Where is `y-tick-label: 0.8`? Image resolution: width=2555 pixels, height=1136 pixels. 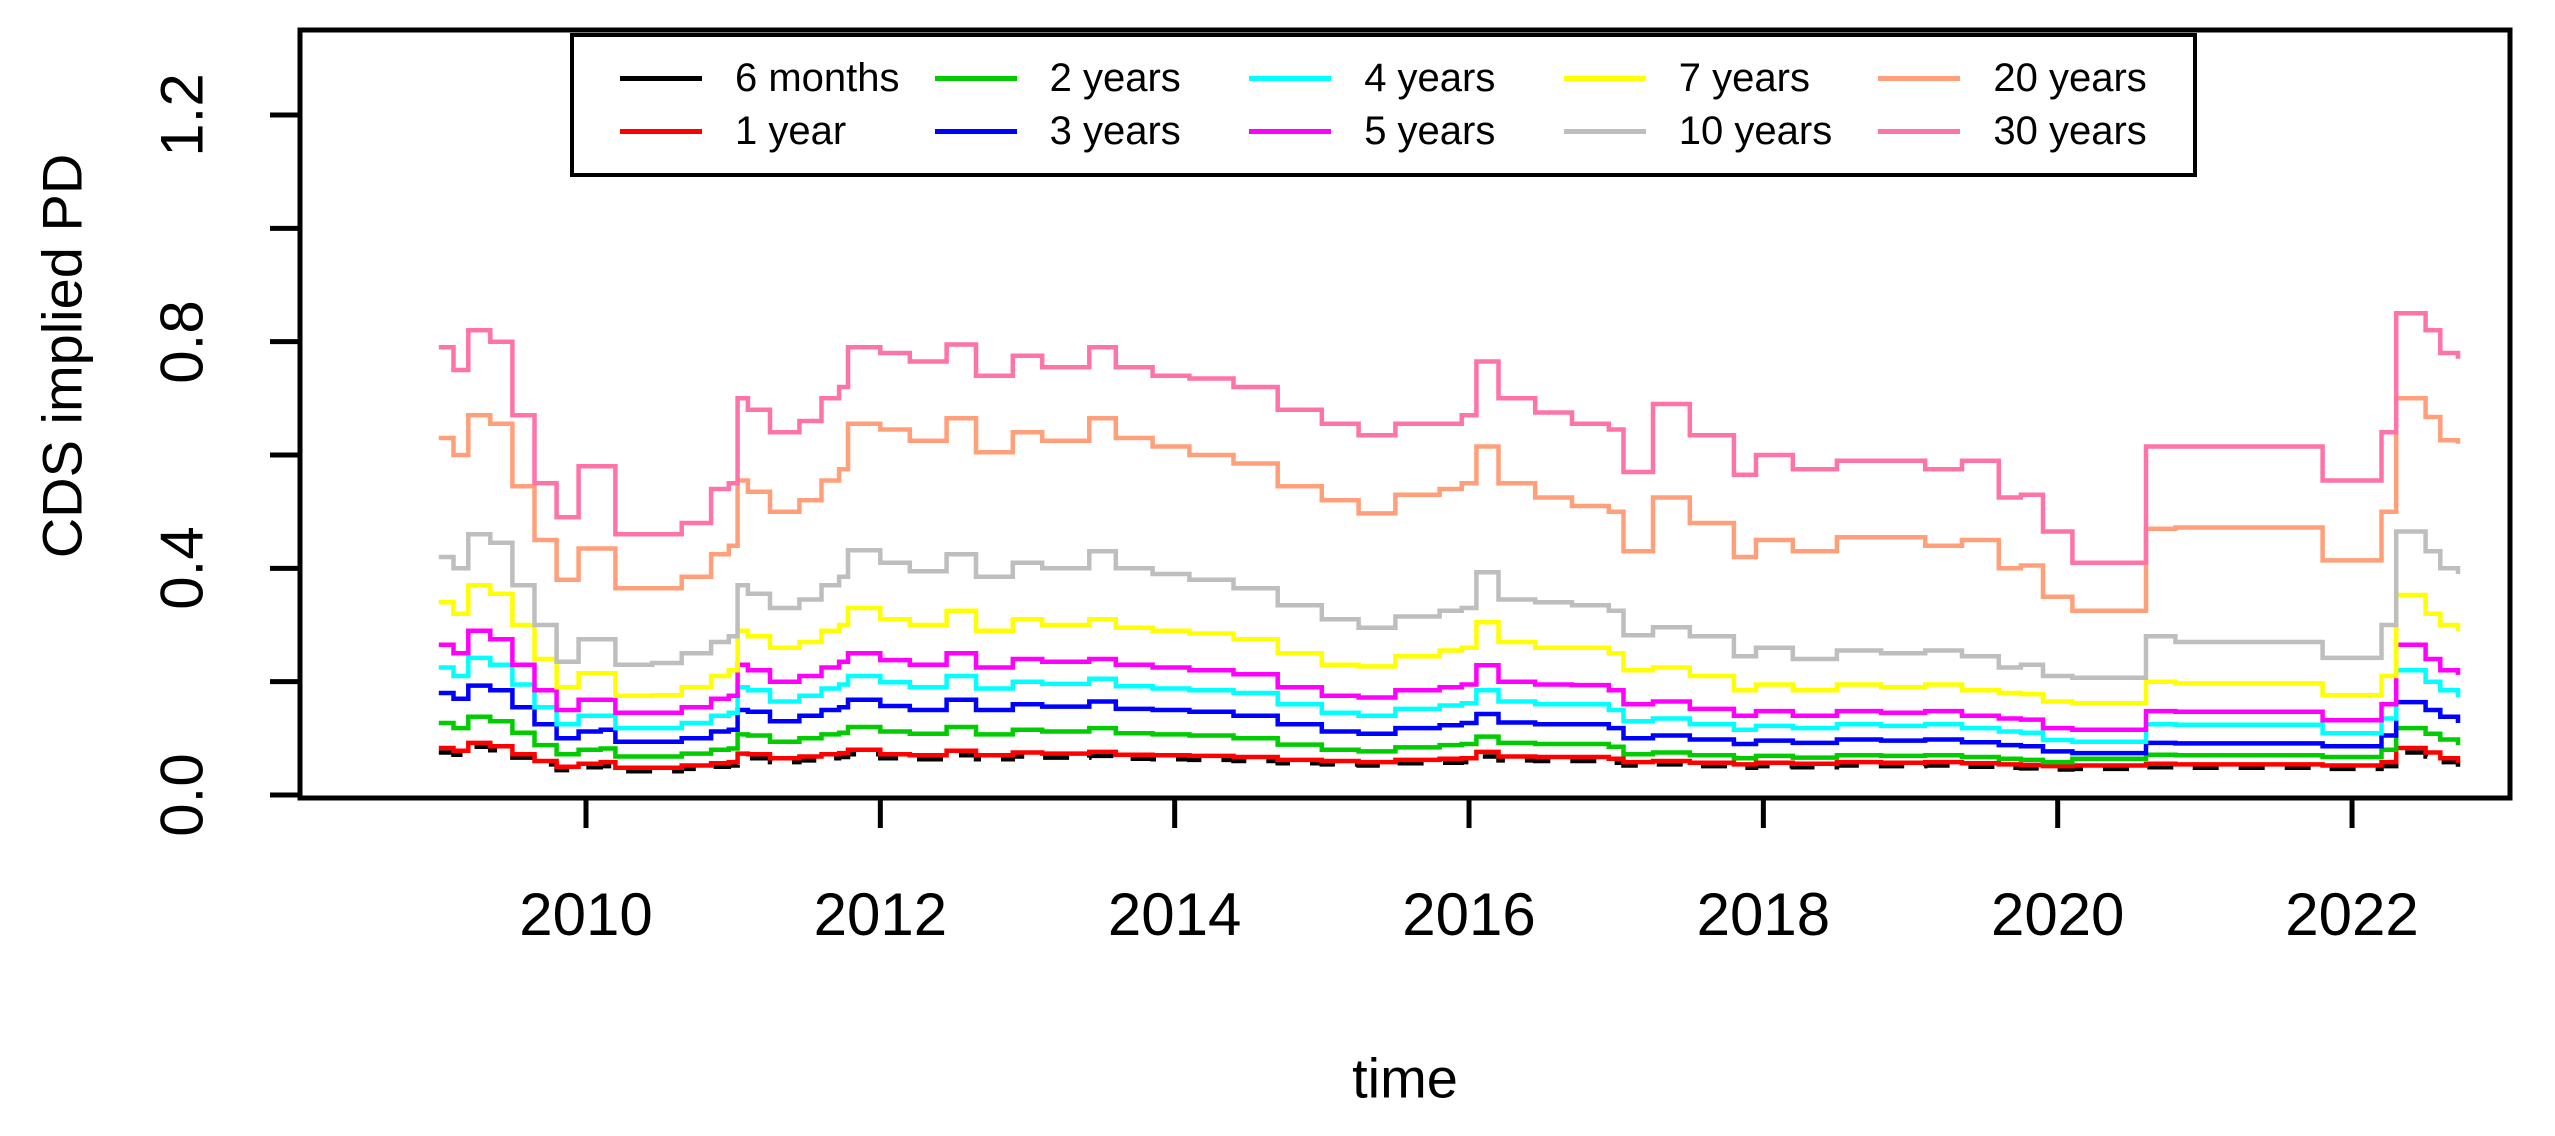
y-tick-label: 0.8 is located at coordinates (182, 341).